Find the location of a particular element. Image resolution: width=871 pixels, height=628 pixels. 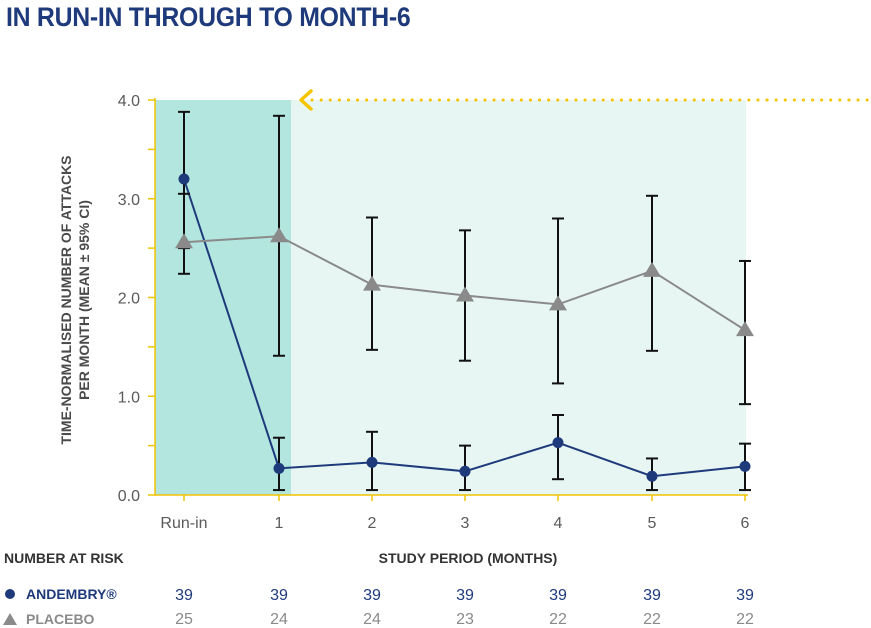

x-tick-label: 6 is located at coordinates (745, 523).